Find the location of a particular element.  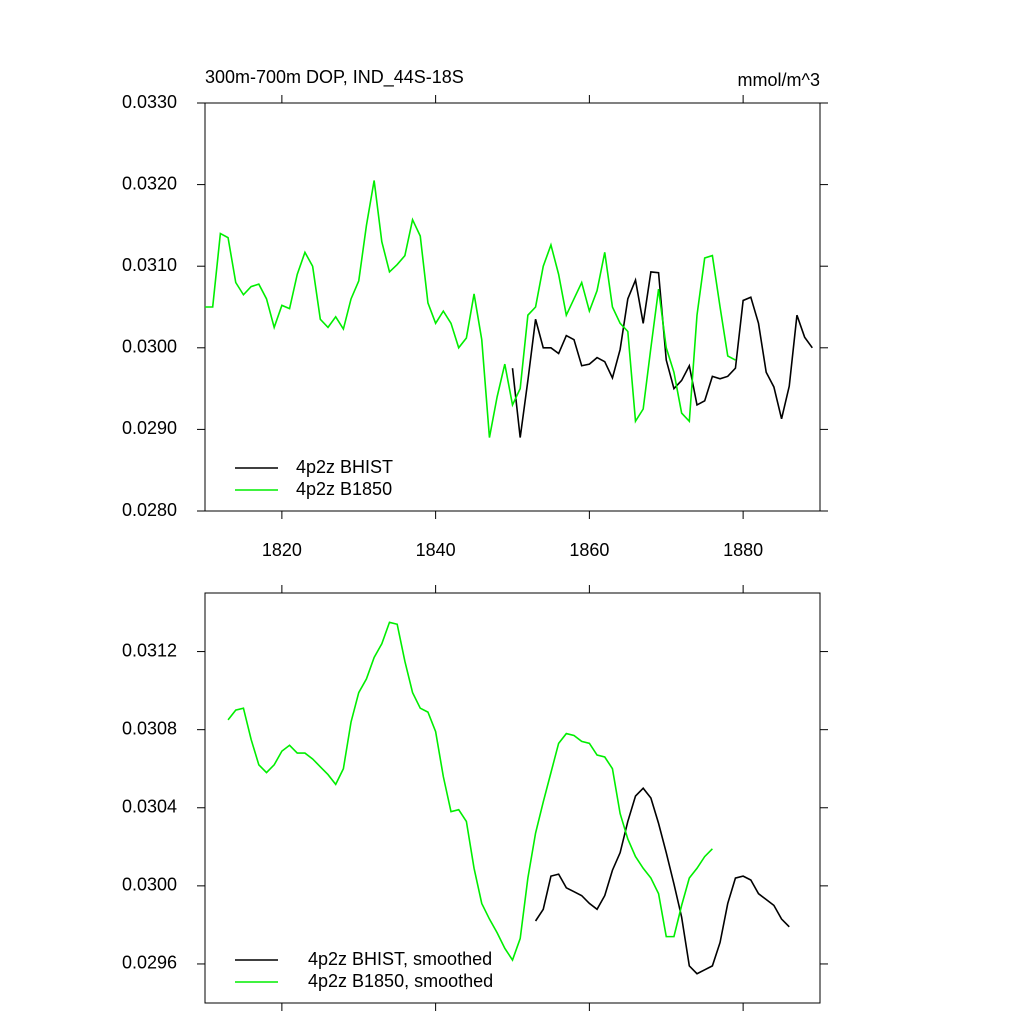

chart-title: 300m-700m DOP, IND_44S-18S is located at coordinates (334, 77).